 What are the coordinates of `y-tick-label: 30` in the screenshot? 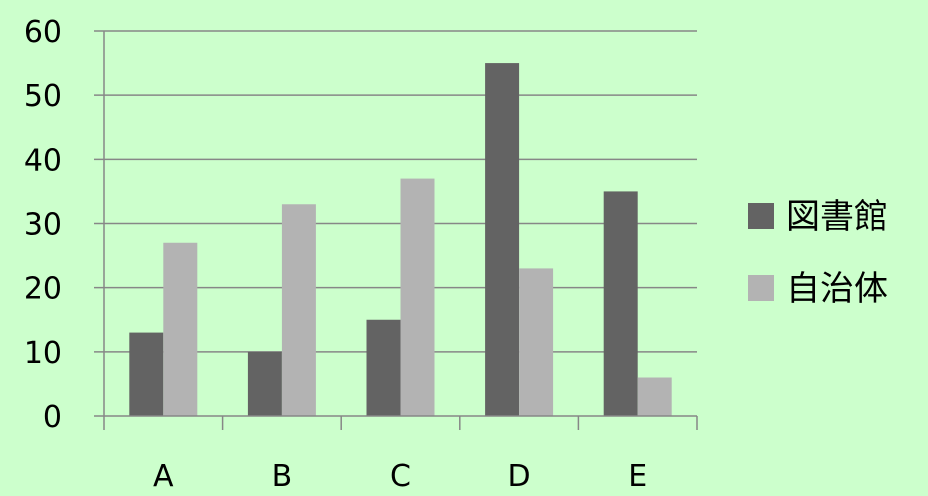 It's located at (43, 225).